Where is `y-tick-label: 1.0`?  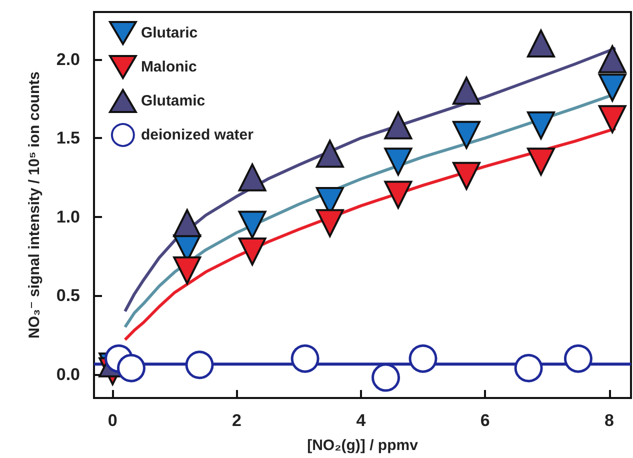
y-tick-label: 1.0 is located at coordinates (68, 216).